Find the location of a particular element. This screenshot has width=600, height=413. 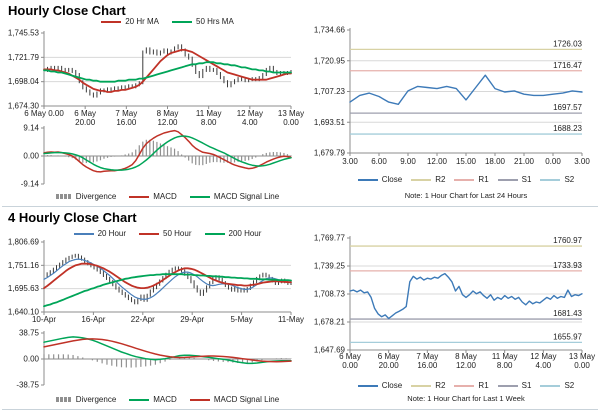

fourh-macd-chart: 38.75 0.00 -38.75 is located at coordinates (154, 359).